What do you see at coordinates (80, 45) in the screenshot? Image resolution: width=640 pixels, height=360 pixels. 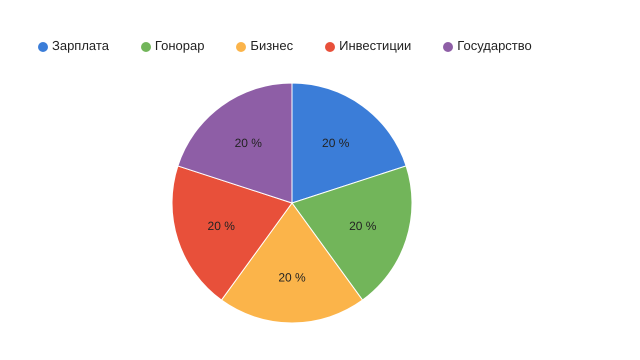 I see `legend-label: Зарплата` at bounding box center [80, 45].